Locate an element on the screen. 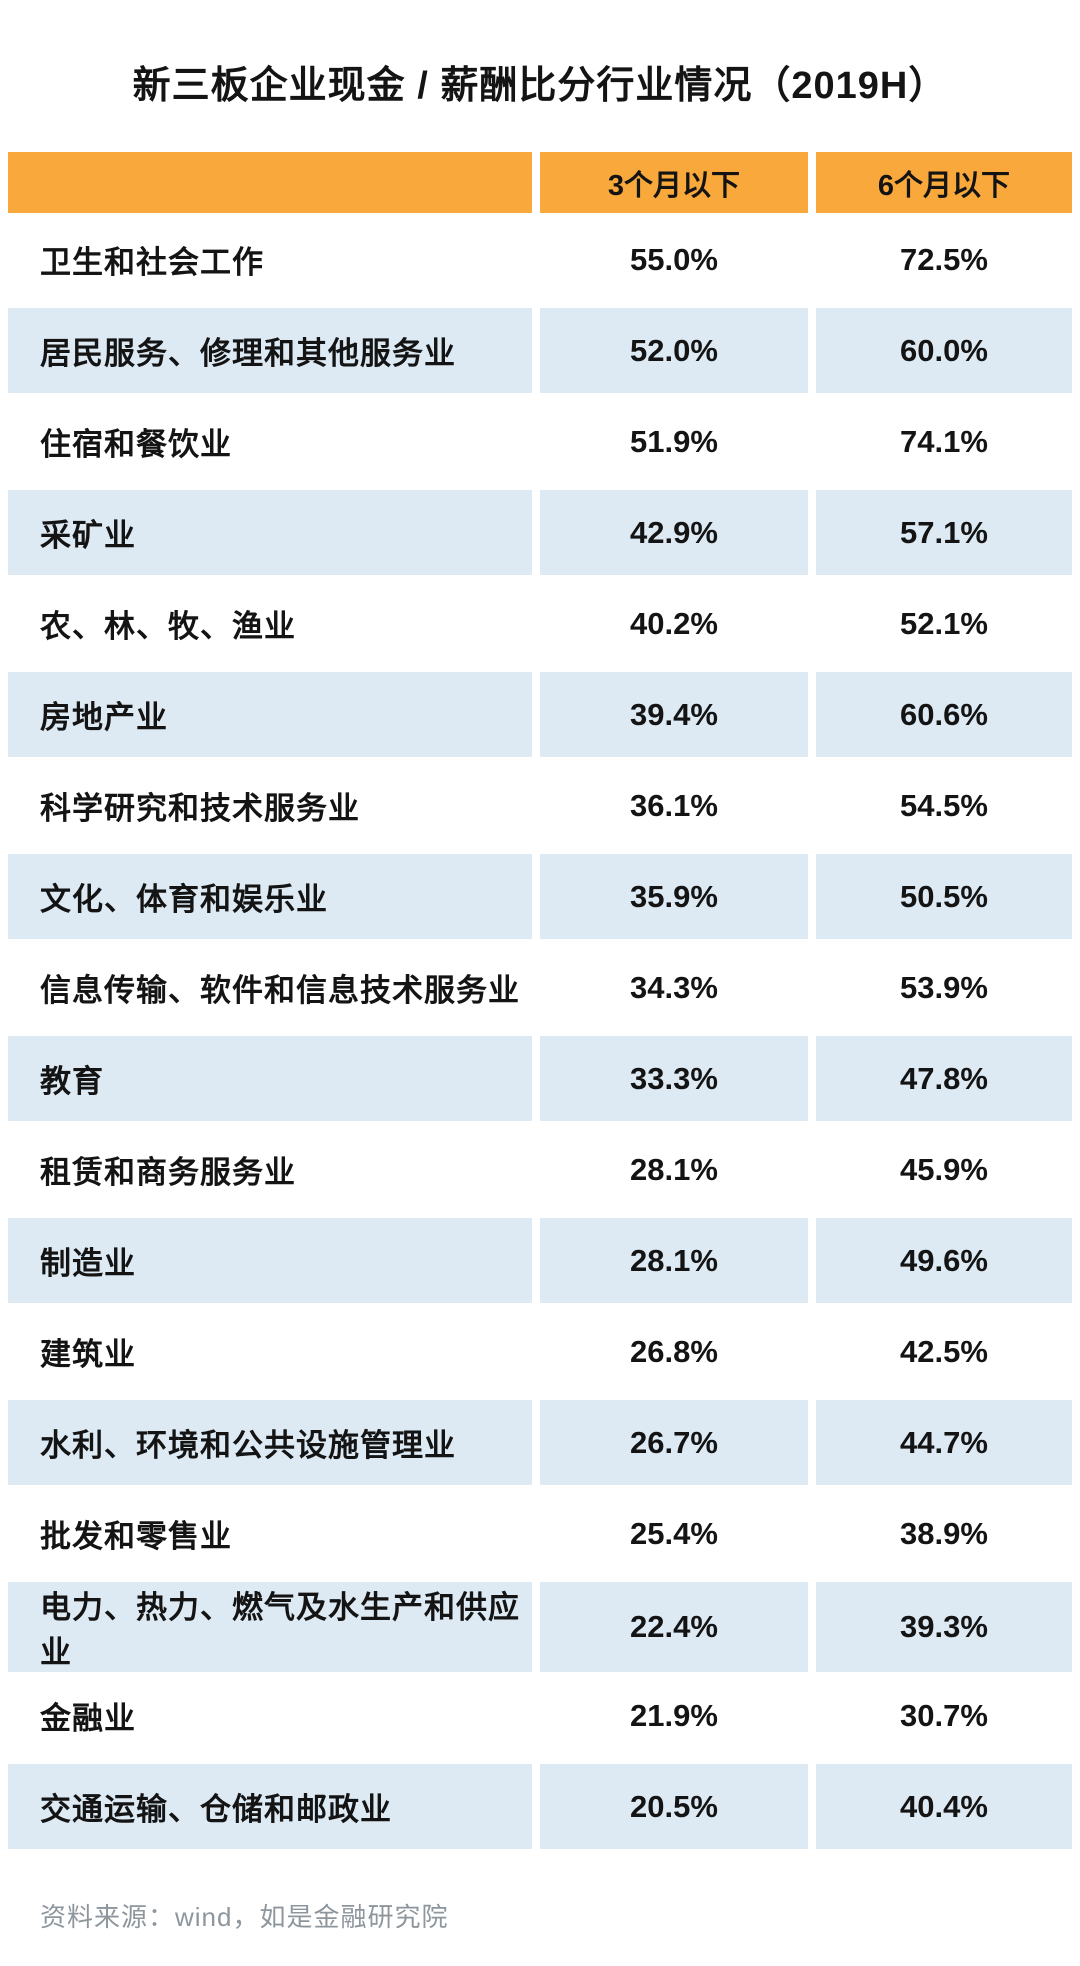 Image resolution: width=1080 pixels, height=1966 pixels. table-row: 住宿和餐饮业 51.9% 74.1% is located at coordinates (540, 441).